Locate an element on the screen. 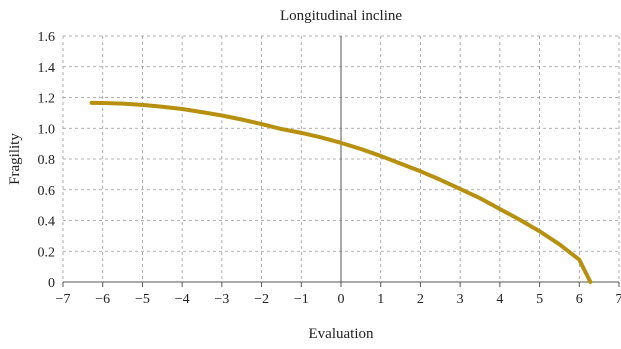  y-tick-label: 0.2 is located at coordinates (47, 252).